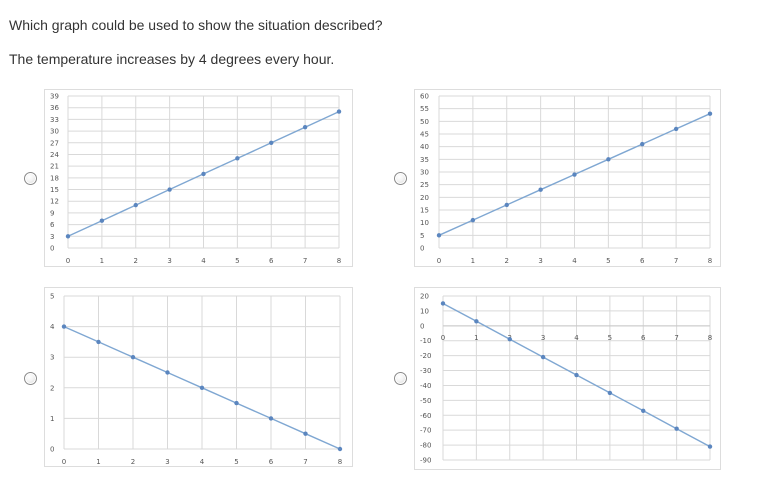 The height and width of the screenshot is (484, 765). What do you see at coordinates (424, 109) in the screenshot?
I see `y-tick-label: 55` at bounding box center [424, 109].